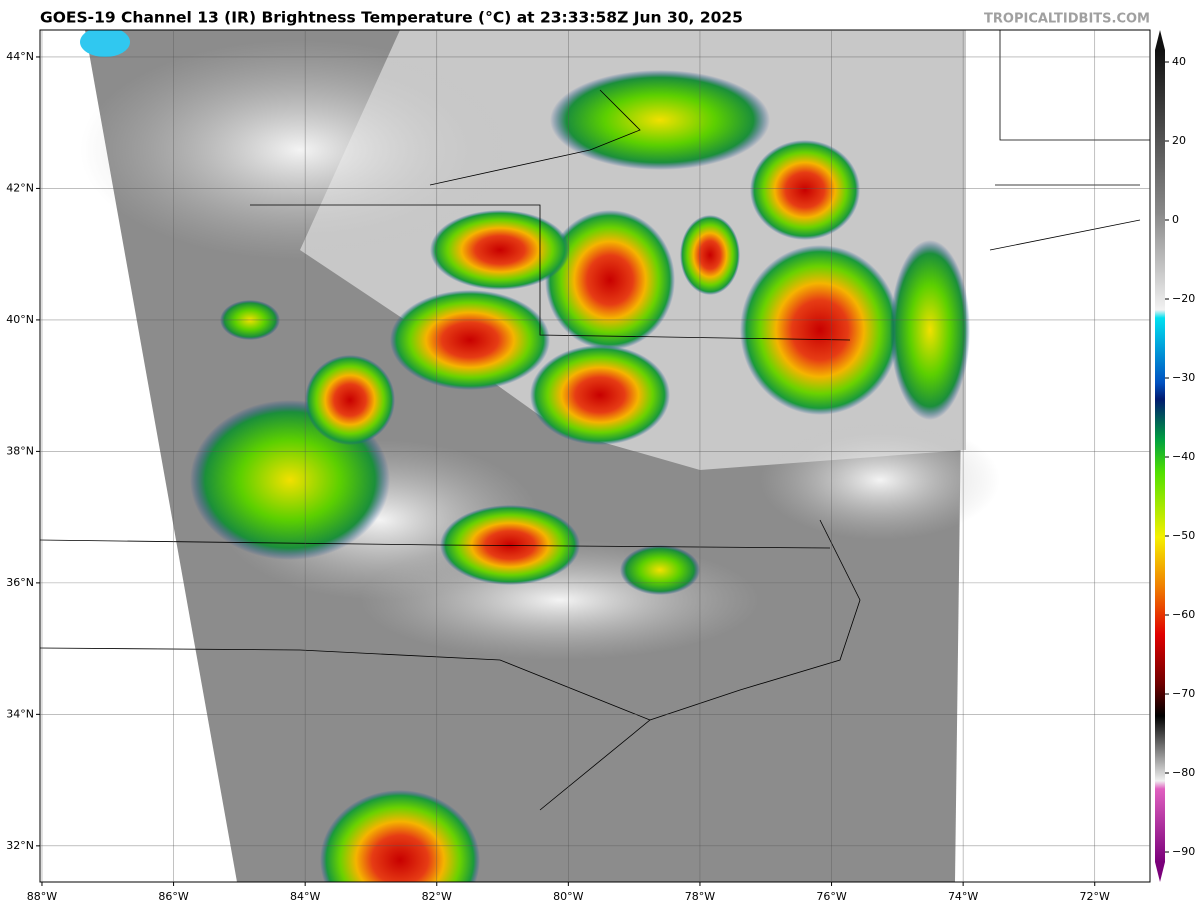 Image resolution: width=1200 pixels, height=910 pixels. Describe the element at coordinates (1160, 872) in the screenshot. I see `colorbar-bottom-cap` at that location.